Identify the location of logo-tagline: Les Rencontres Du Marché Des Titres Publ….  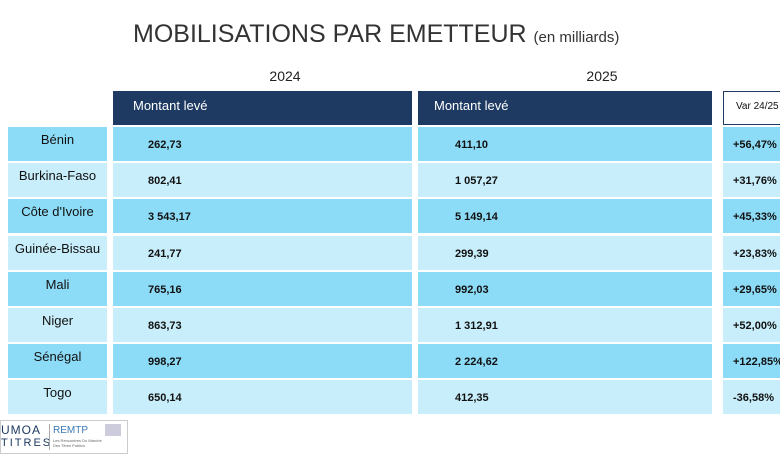
(77, 443).